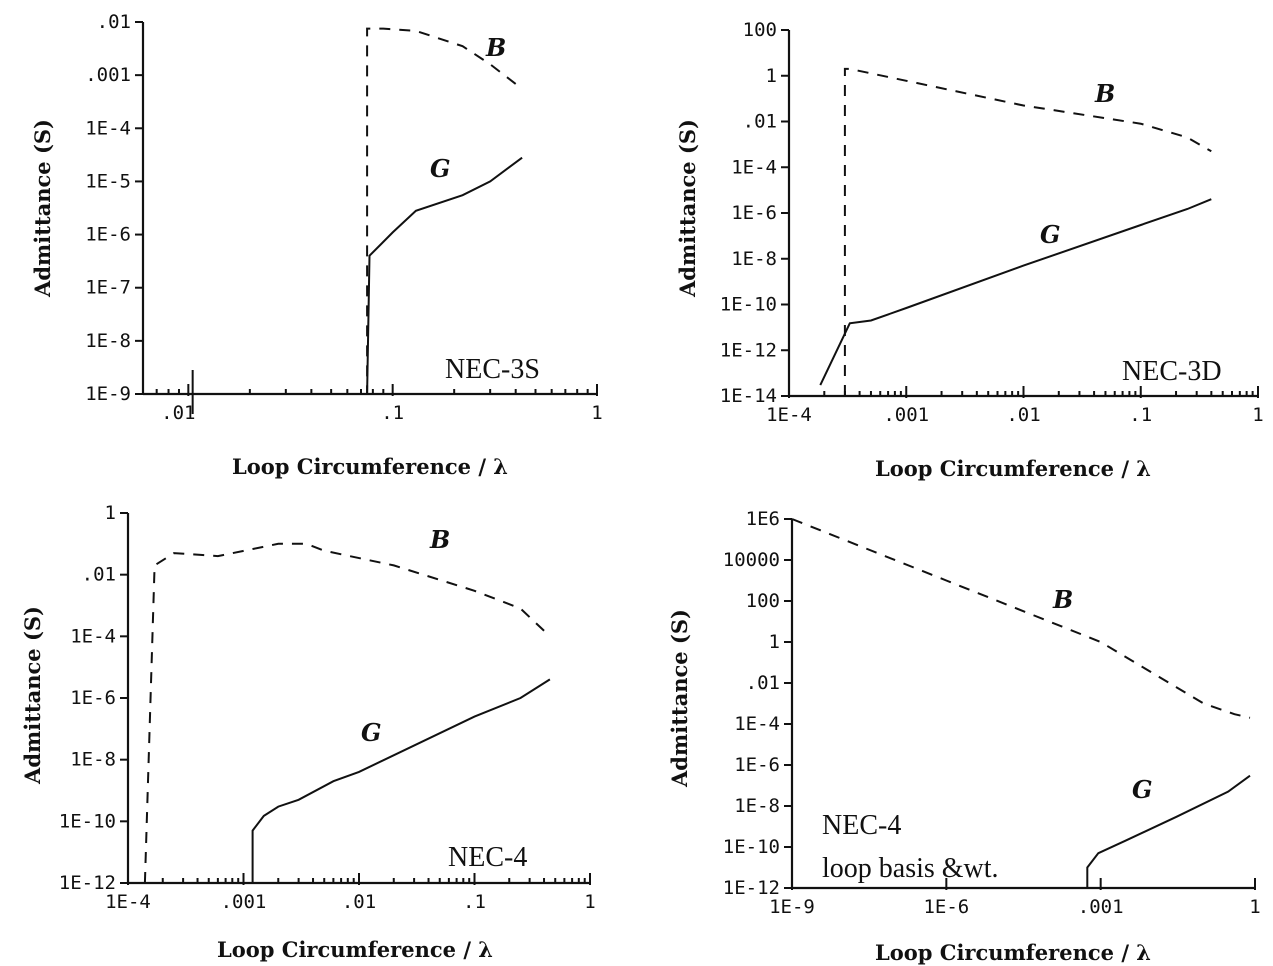 This screenshot has height=966, width=1273. What do you see at coordinates (792, 907) in the screenshot?
I see `x-tick-label: 1E-9` at bounding box center [792, 907].